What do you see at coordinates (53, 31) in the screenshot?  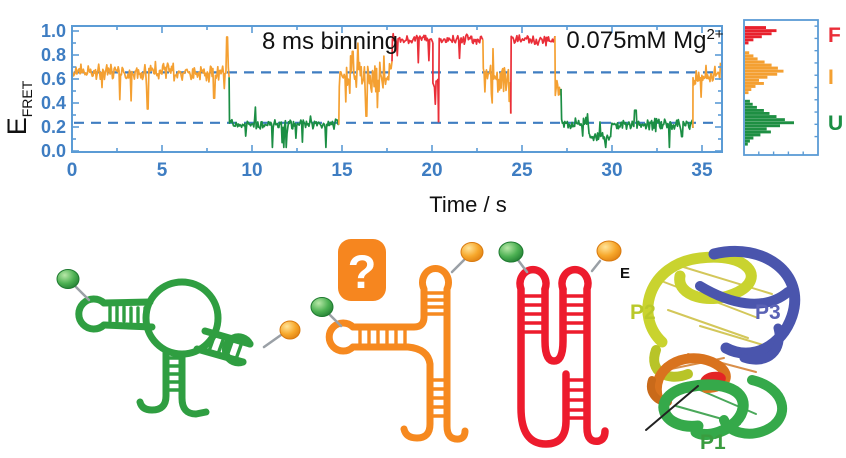 I see `y-tick-label: 1.0` at bounding box center [53, 31].